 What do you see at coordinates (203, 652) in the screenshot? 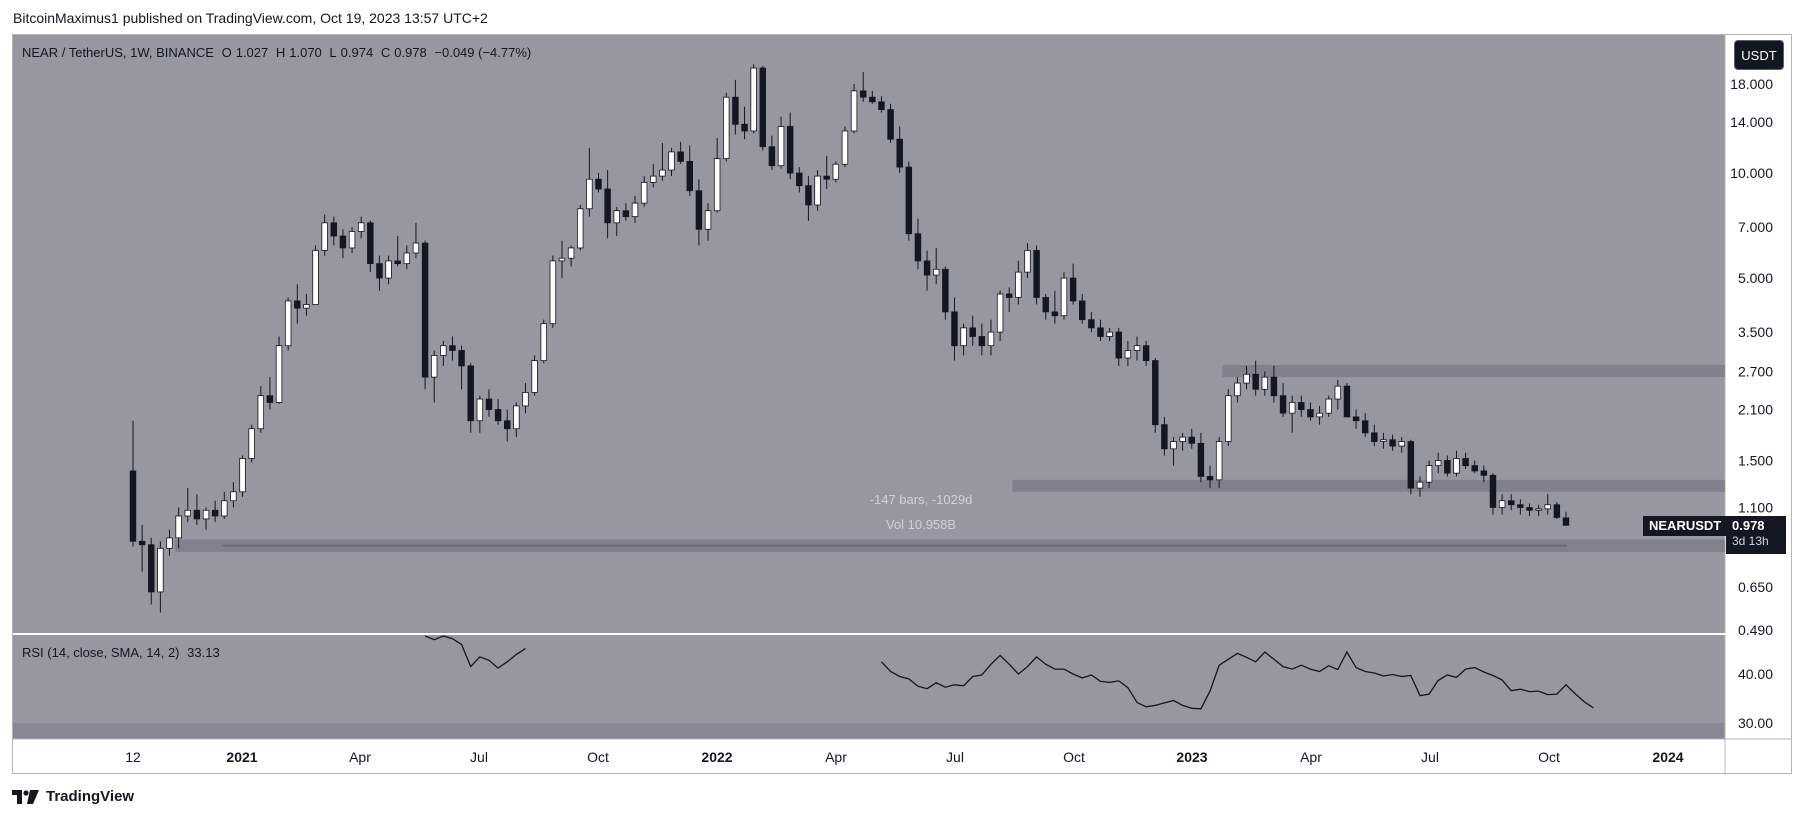
I see `rsi-value: 33.13` at bounding box center [203, 652].